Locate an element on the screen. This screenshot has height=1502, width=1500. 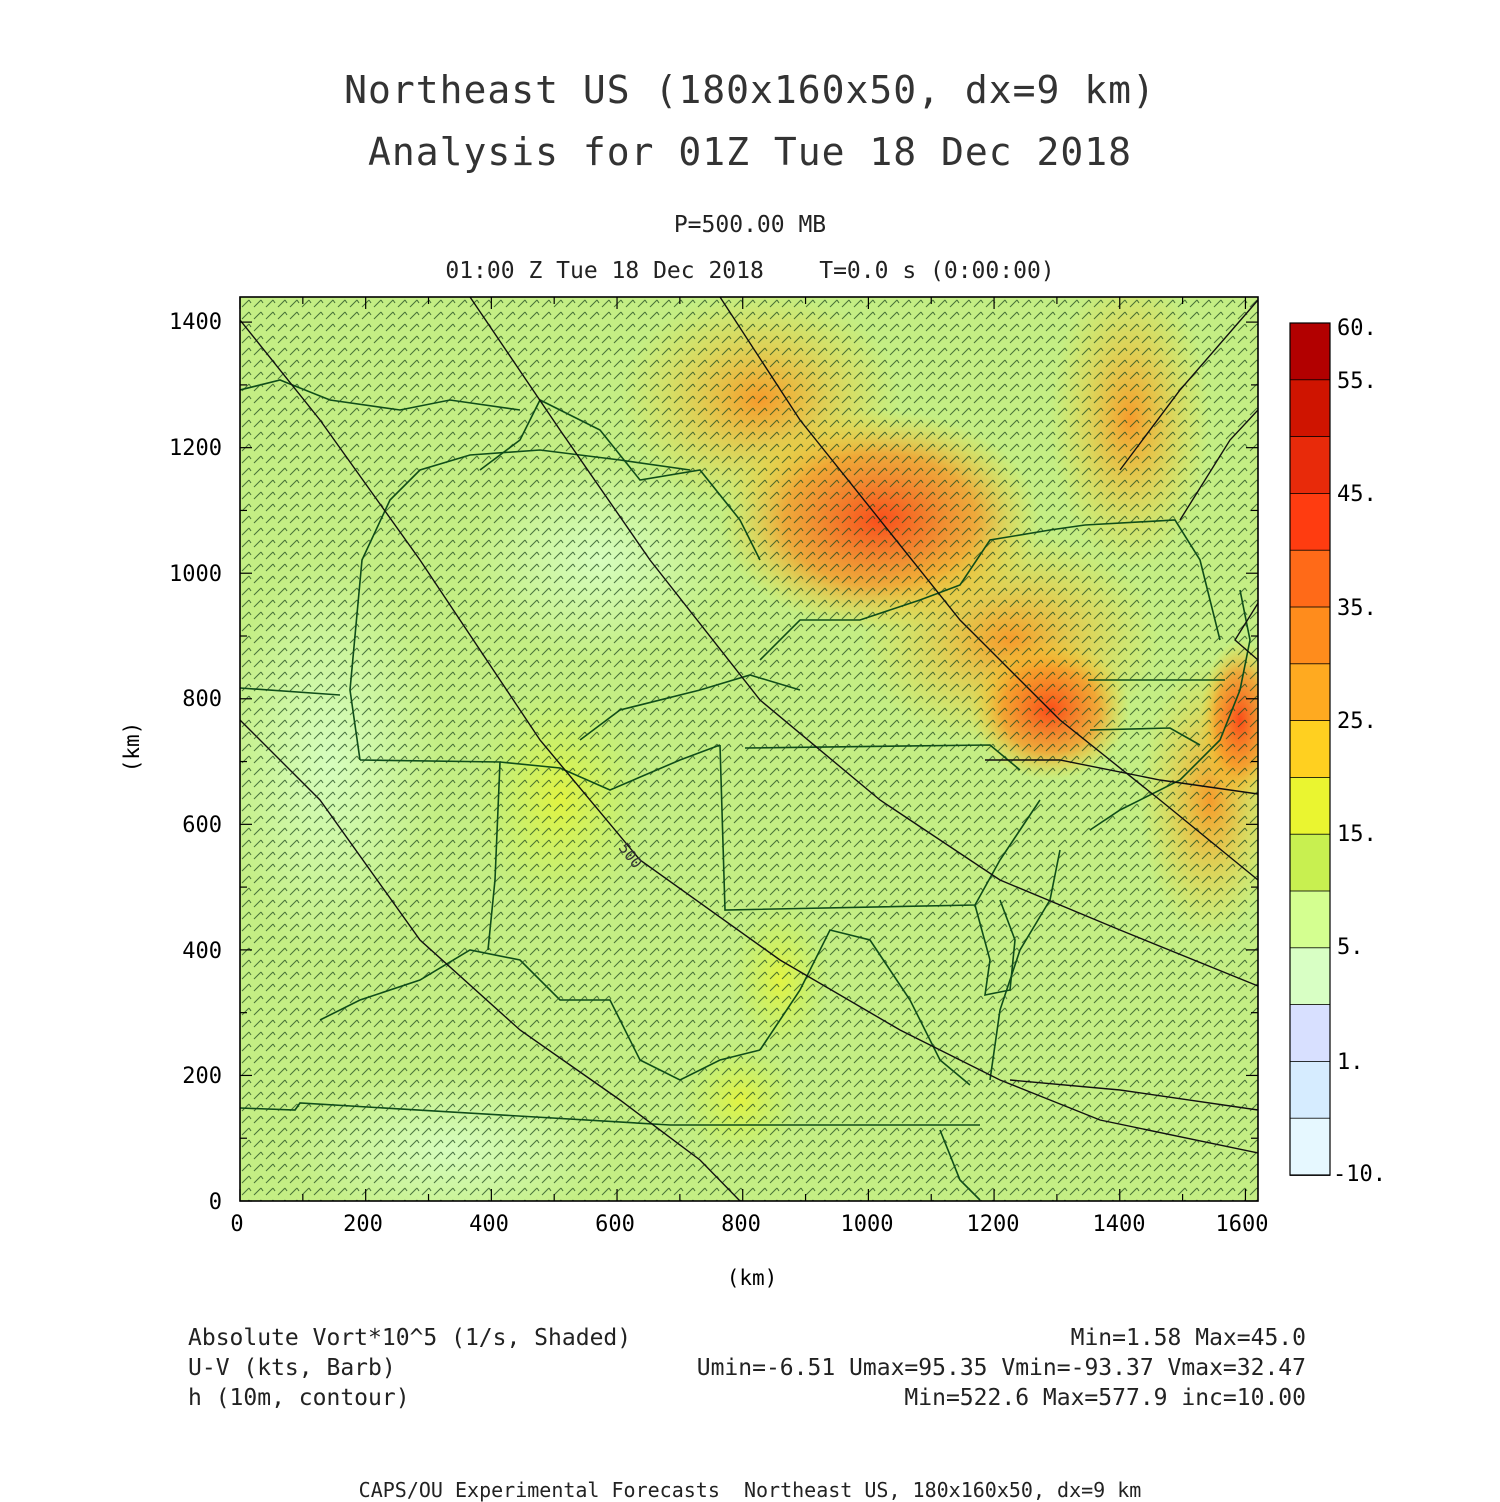
colorbar-label: 1. is located at coordinates (1350, 1062).